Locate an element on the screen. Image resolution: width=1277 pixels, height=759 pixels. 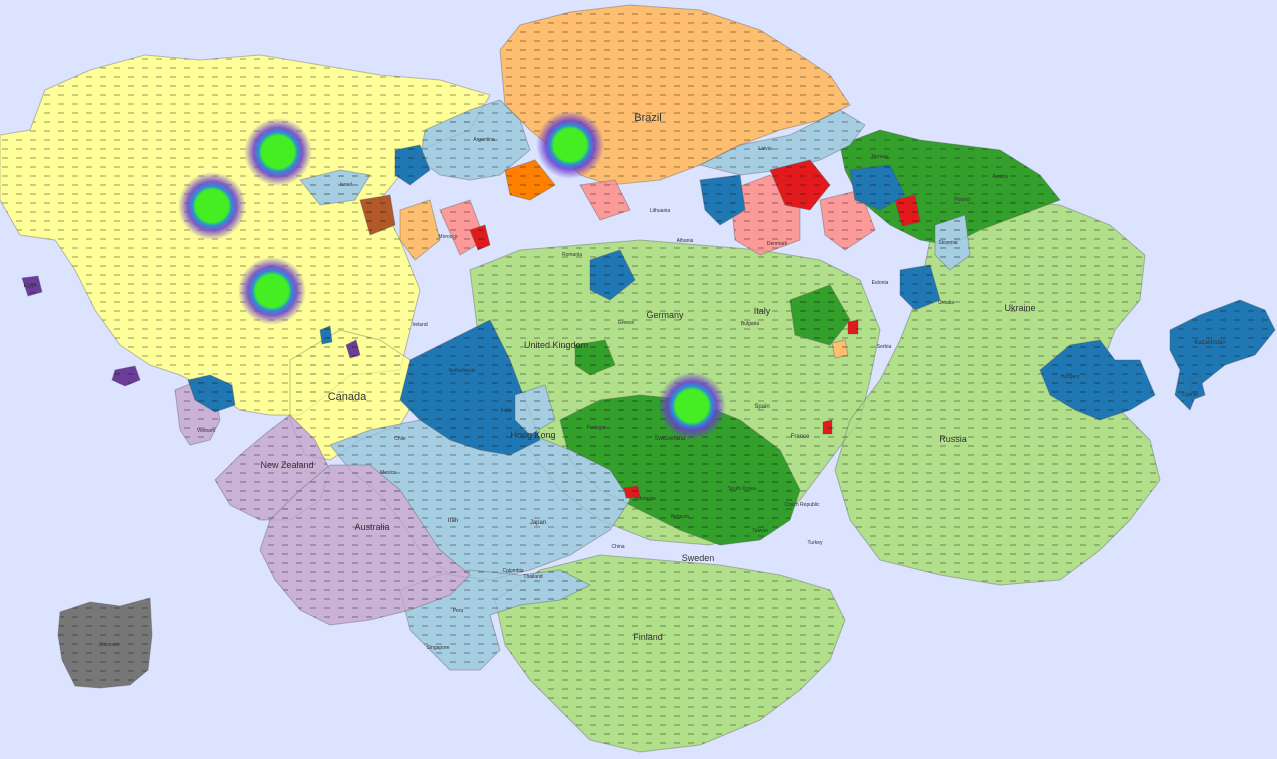
label-vietnam: Vietnam is located at coordinates (206, 431).